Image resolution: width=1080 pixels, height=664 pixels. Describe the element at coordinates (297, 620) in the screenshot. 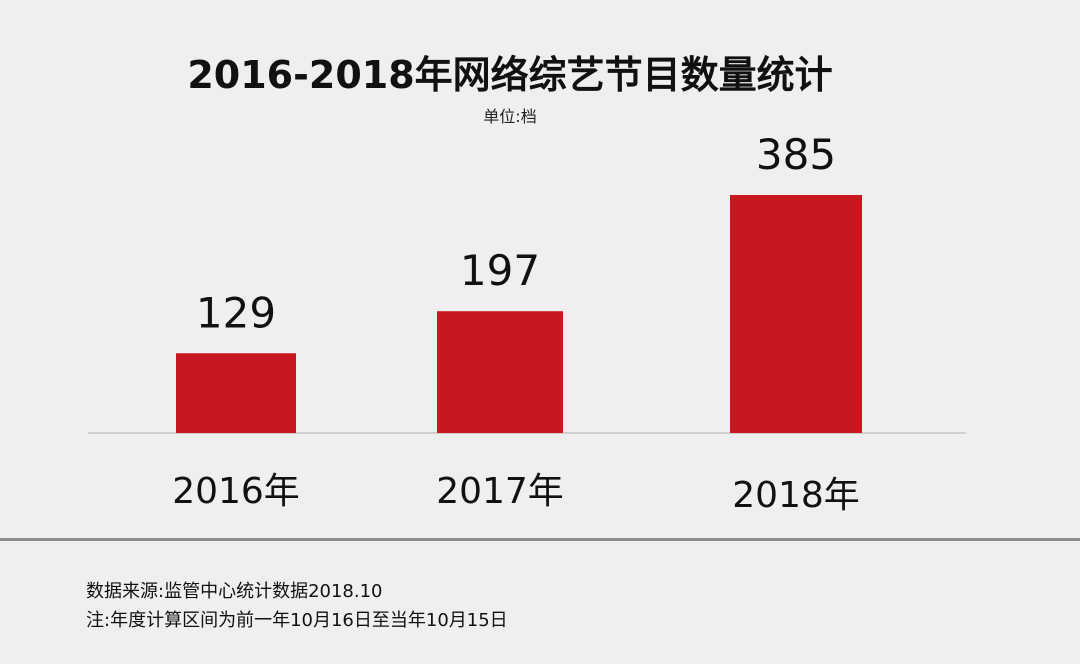

I see `period-note: 注:年度计算区间为前一年10月16日至当年10月15日` at that location.